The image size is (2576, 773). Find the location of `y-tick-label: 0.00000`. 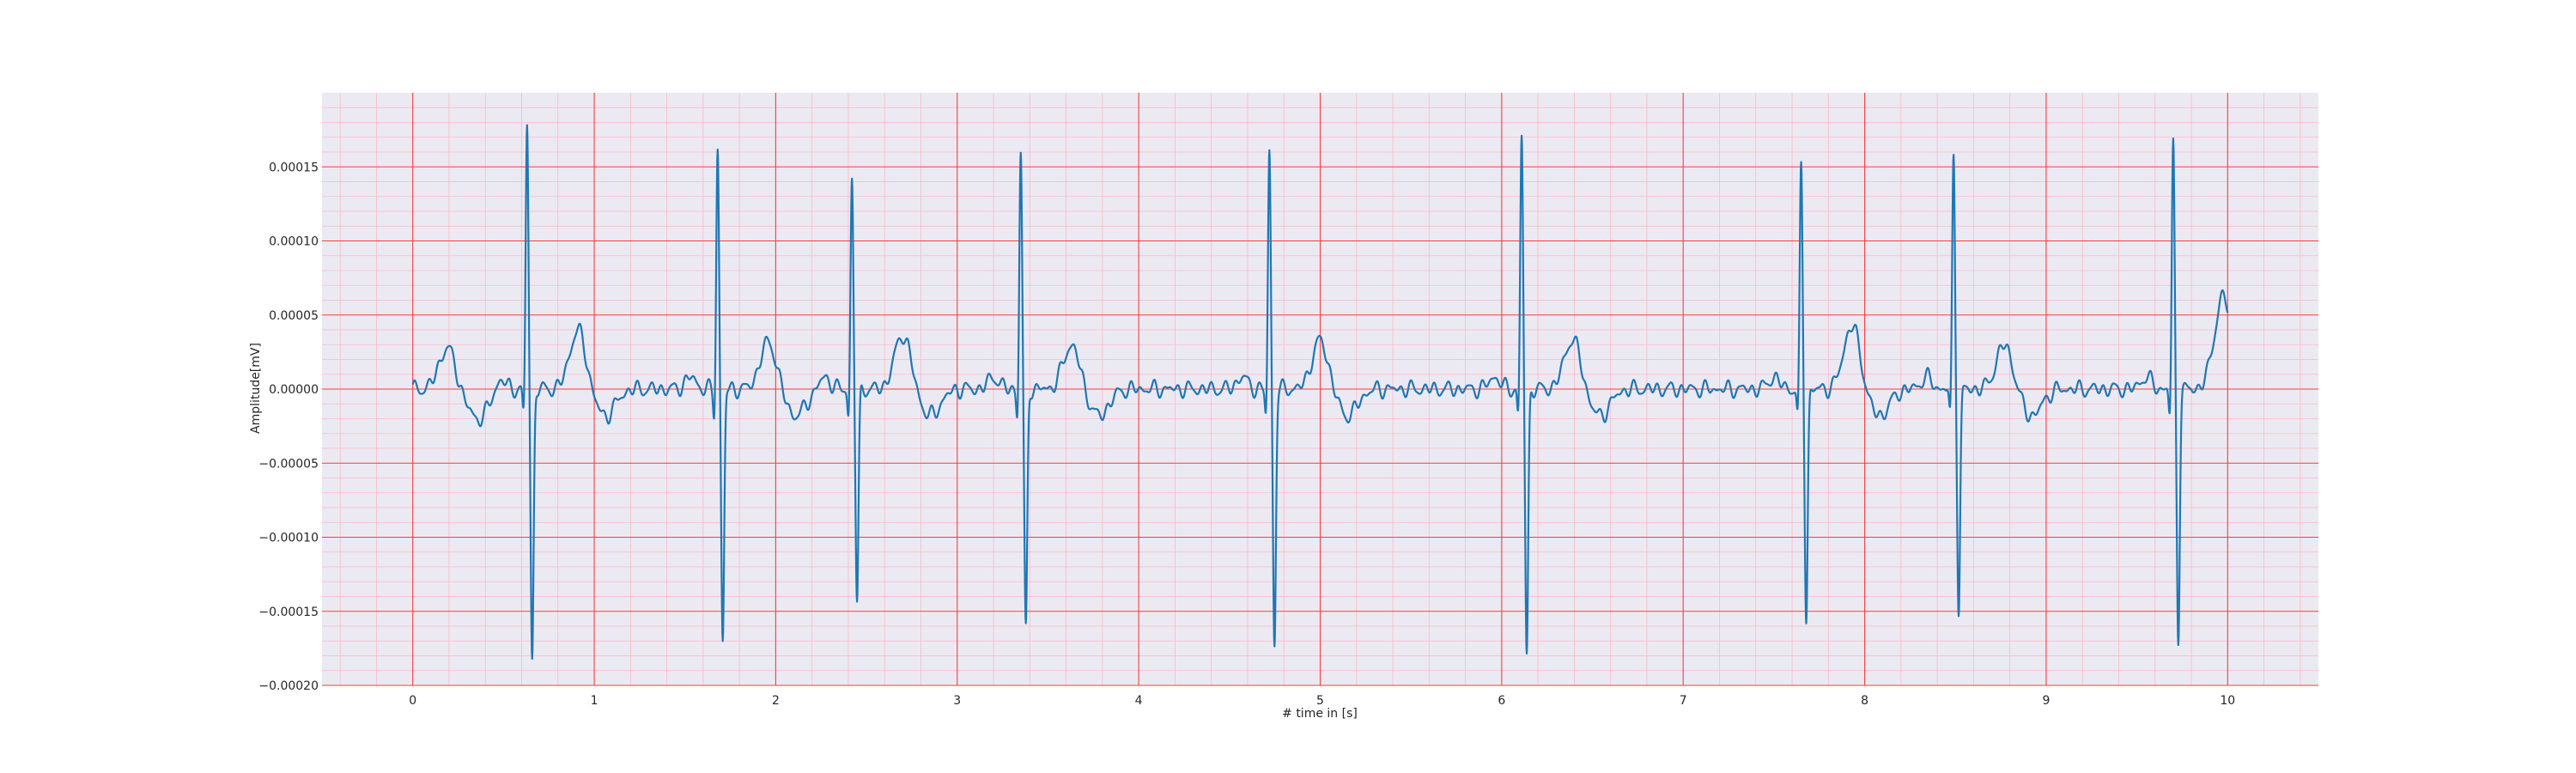

y-tick-label: 0.00000 is located at coordinates (294, 390).